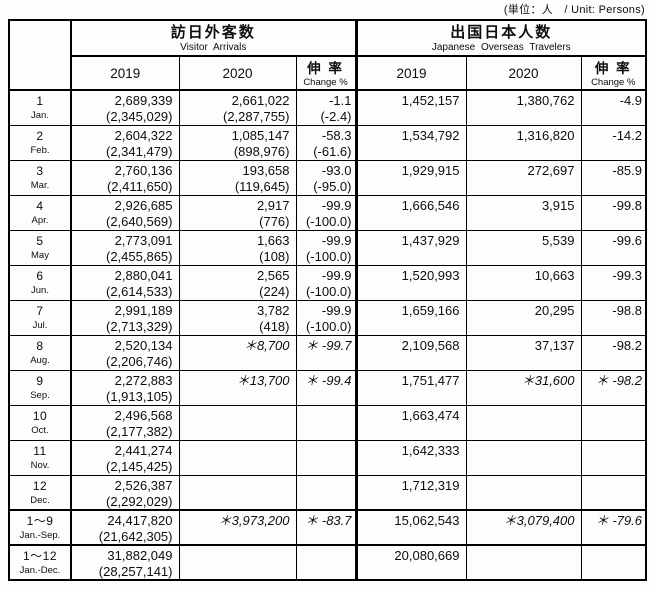 The width and height of the screenshot is (650, 592). I want to click on value-main: 2,496,568, so click(143, 415).